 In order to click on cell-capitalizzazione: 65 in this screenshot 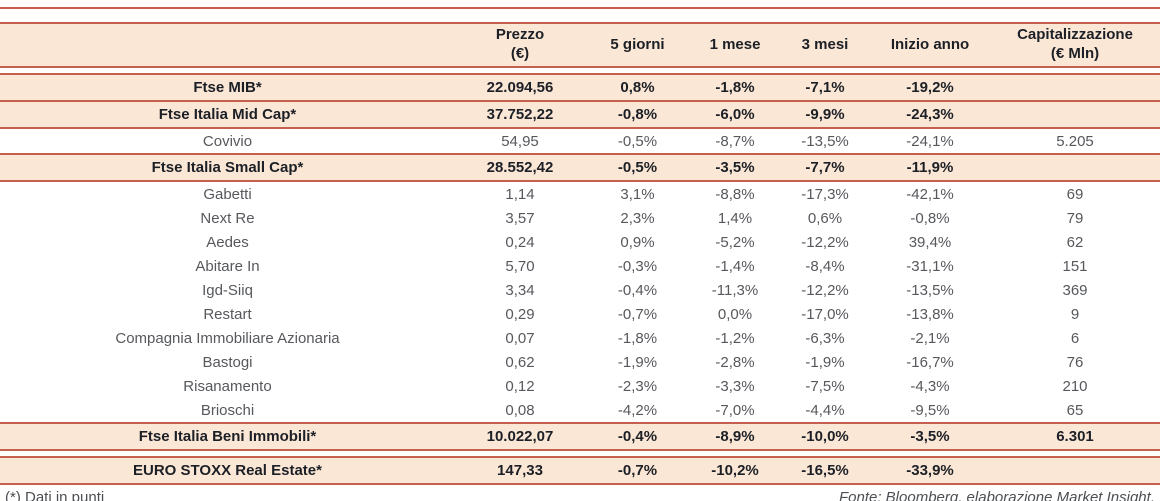, I will do `click(1075, 410)`.